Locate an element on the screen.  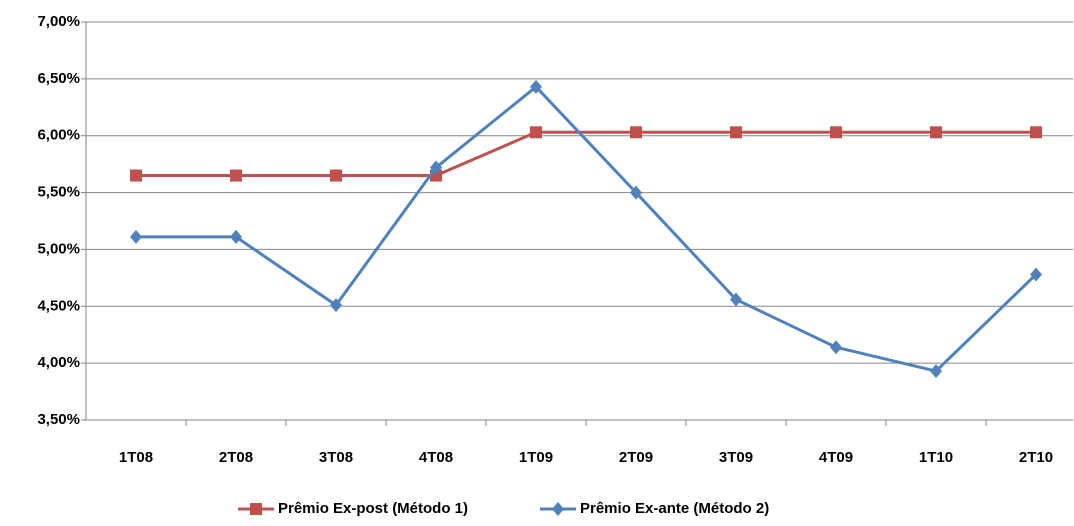
x-tick-label: 4T08 is located at coordinates (436, 457).